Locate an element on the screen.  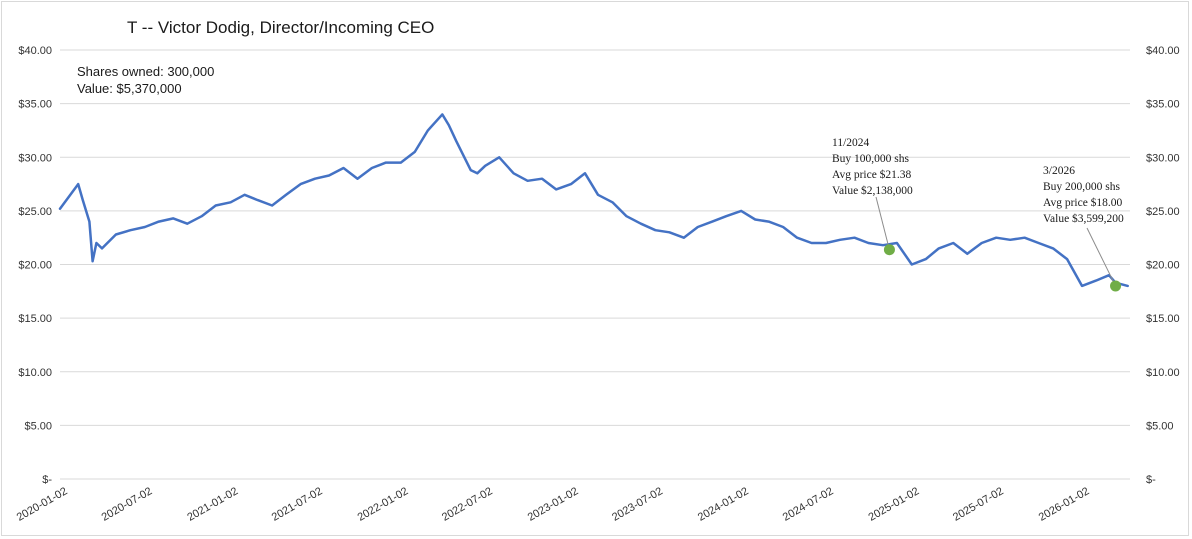
x-tick-8: 2024-01-02 is located at coordinates (723, 504).